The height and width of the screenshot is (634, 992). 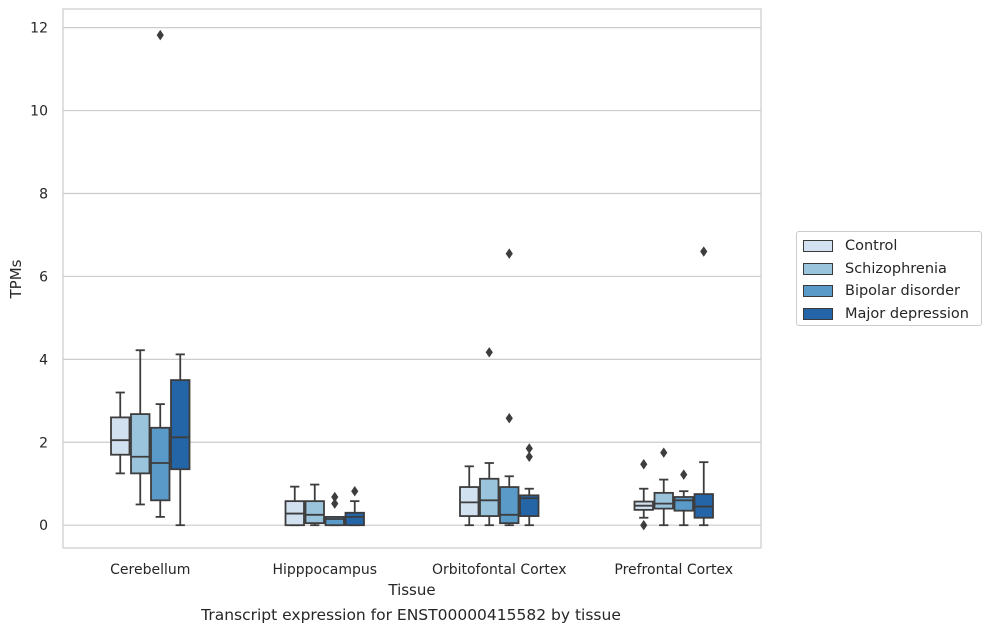 What do you see at coordinates (39, 29) in the screenshot?
I see `y-tick-label: 12` at bounding box center [39, 29].